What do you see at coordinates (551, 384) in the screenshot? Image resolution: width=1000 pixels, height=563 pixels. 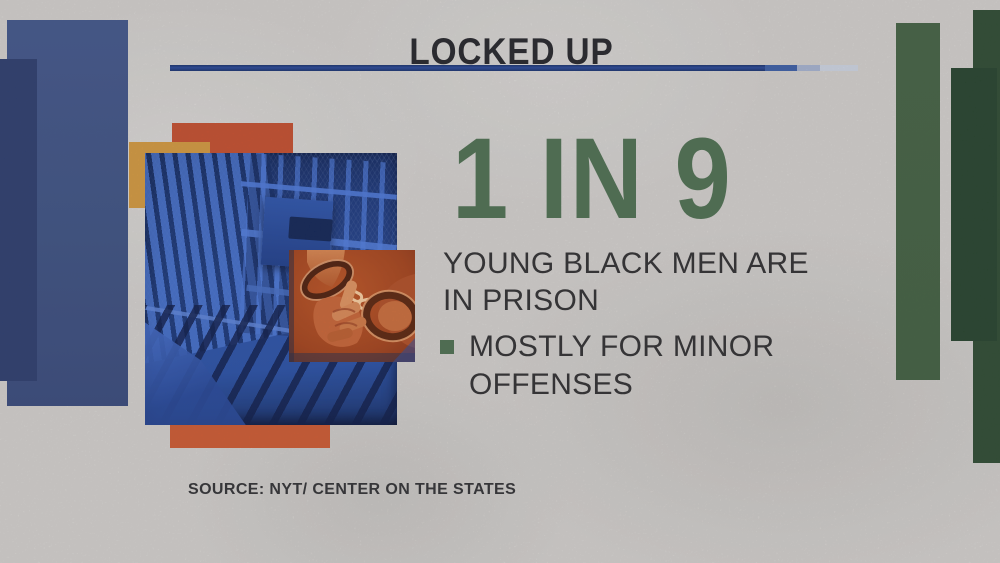 I see `bullet-line2: OFFENSES` at bounding box center [551, 384].